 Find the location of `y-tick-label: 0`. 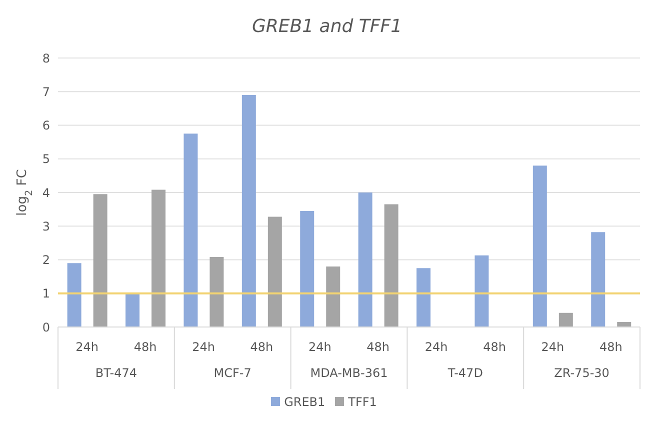

y-tick-label: 0 is located at coordinates (46, 327).